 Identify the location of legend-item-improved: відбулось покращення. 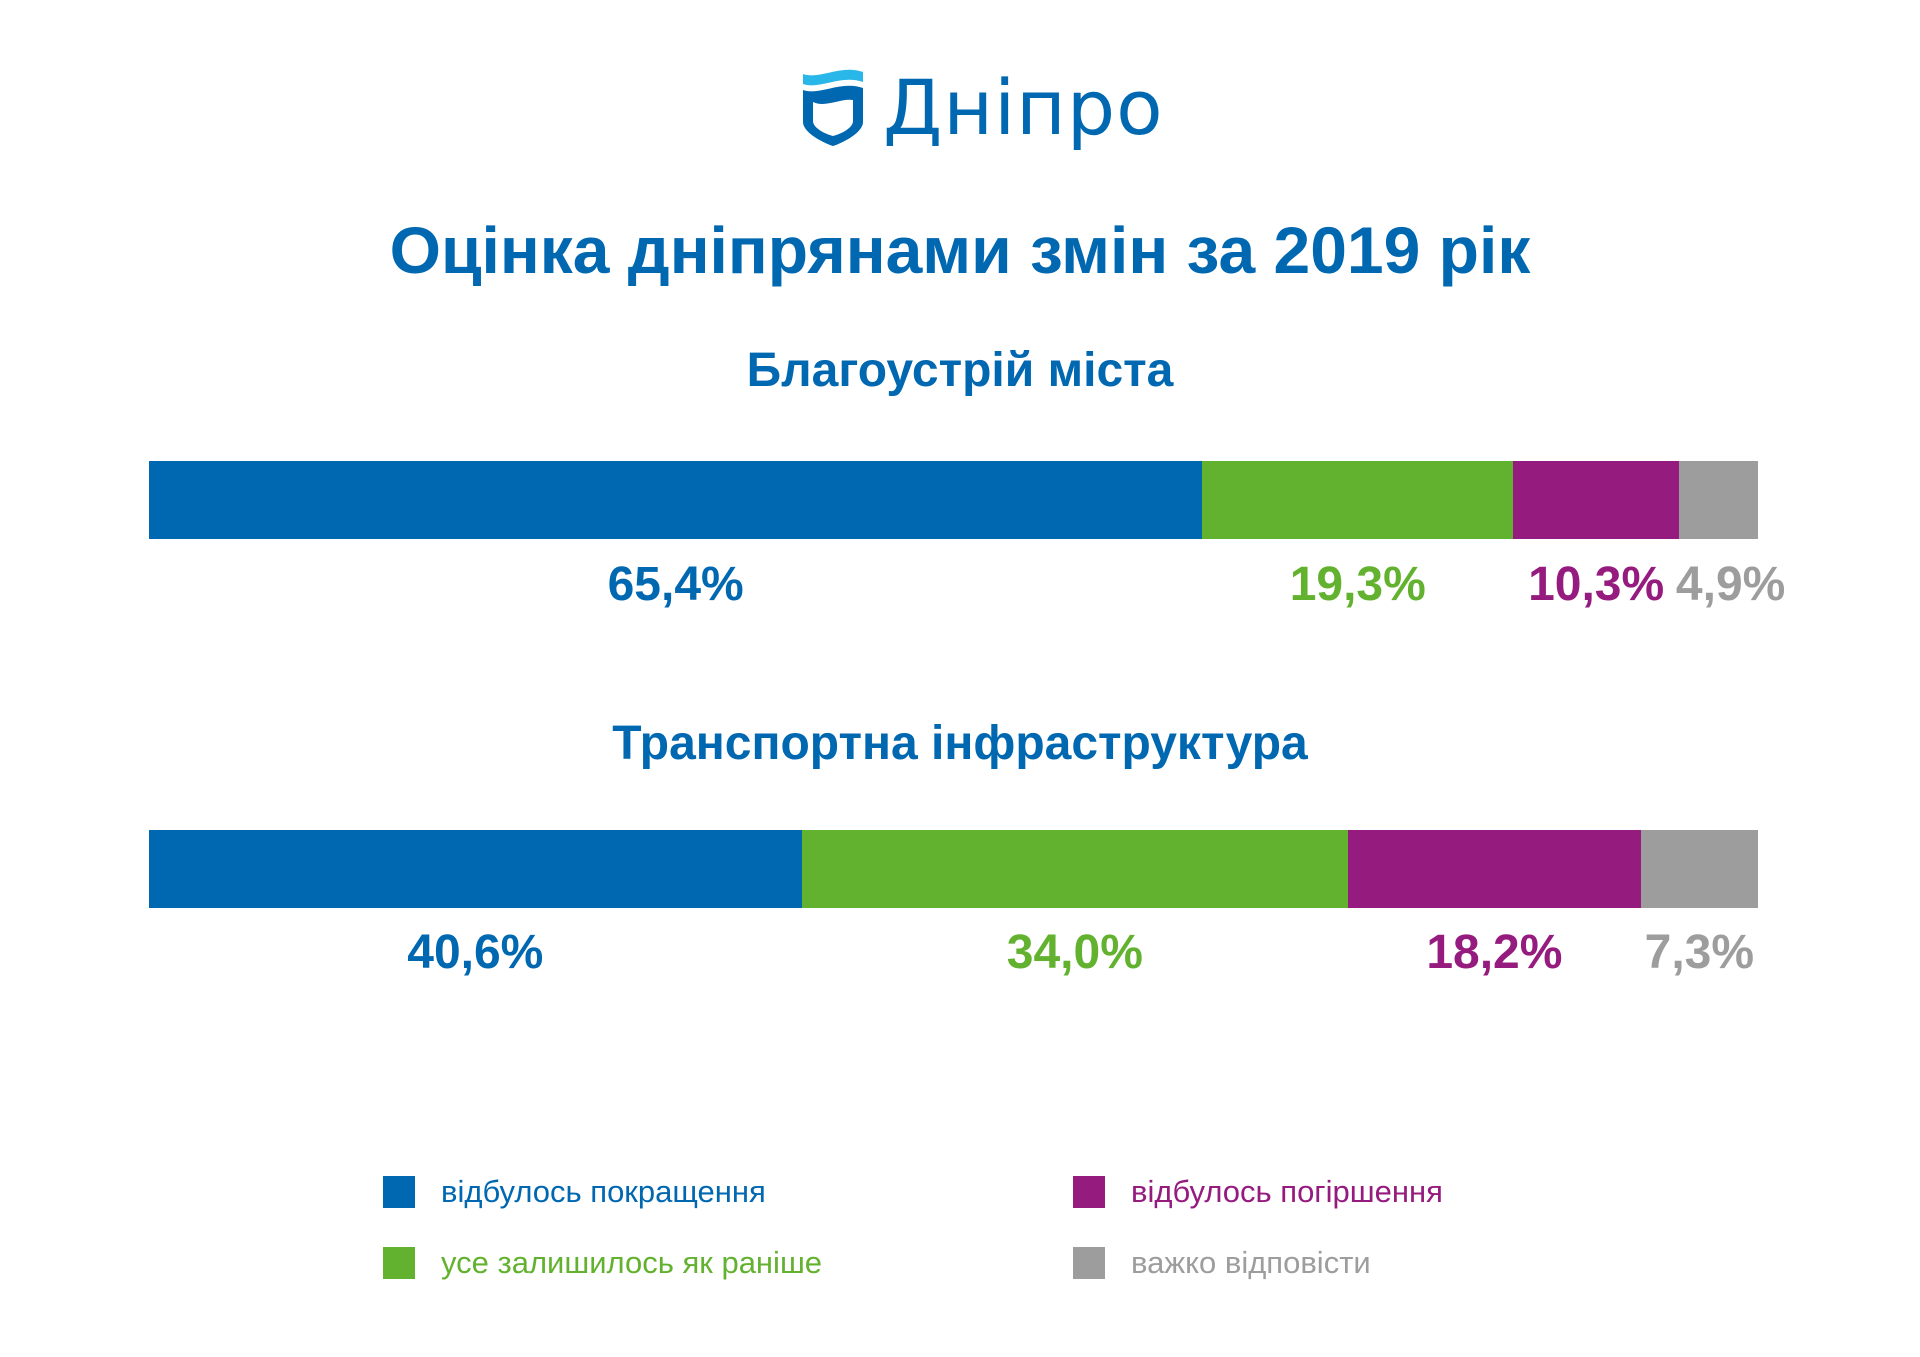
(574, 1192).